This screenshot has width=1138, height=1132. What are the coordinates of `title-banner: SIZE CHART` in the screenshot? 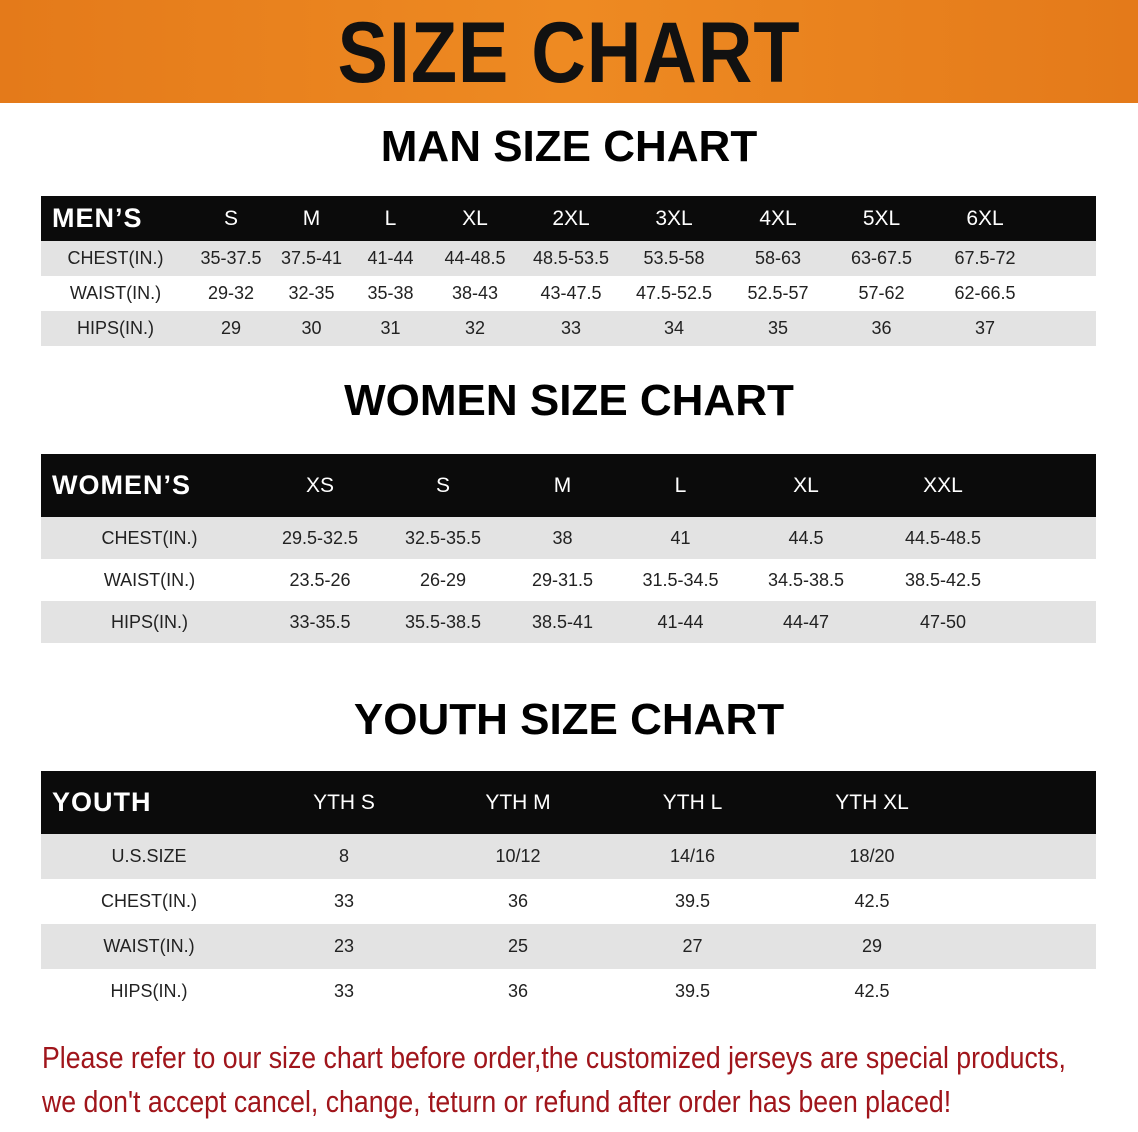 It's located at (569, 51).